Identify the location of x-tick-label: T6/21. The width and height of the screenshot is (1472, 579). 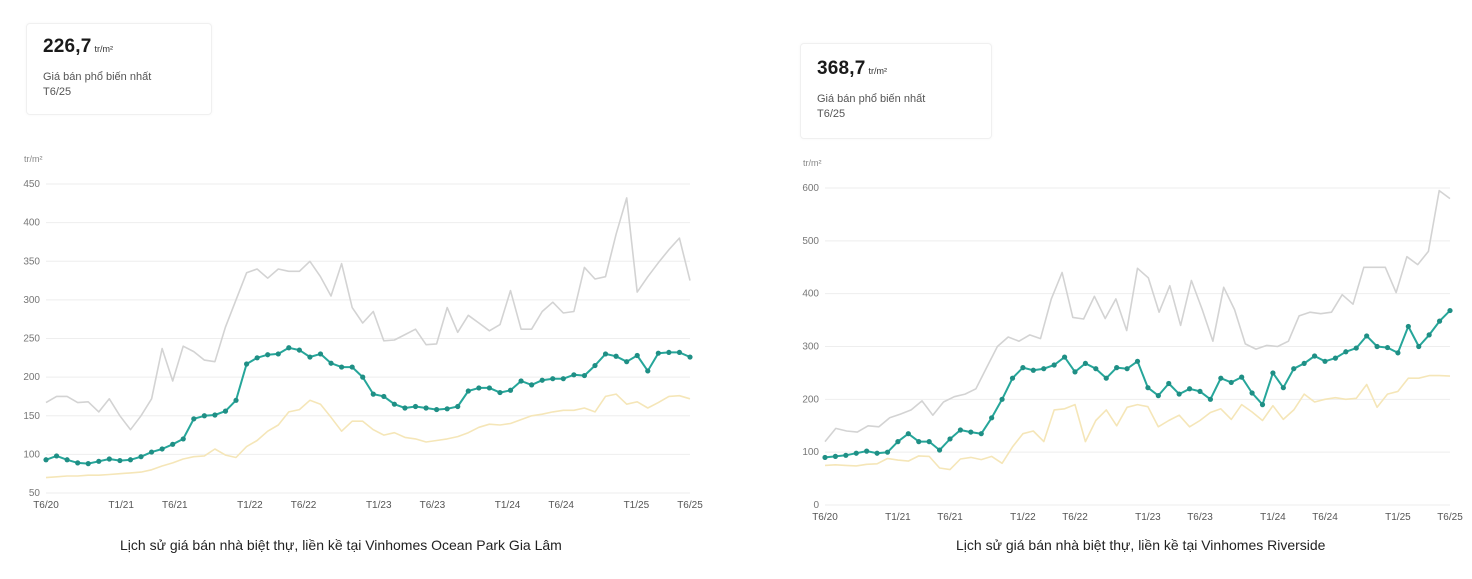
(175, 505).